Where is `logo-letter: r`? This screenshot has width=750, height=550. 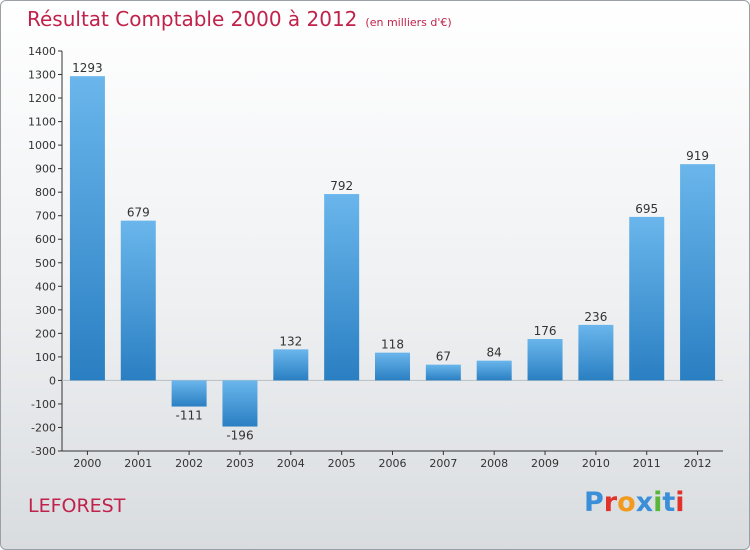 logo-letter: r is located at coordinates (610, 502).